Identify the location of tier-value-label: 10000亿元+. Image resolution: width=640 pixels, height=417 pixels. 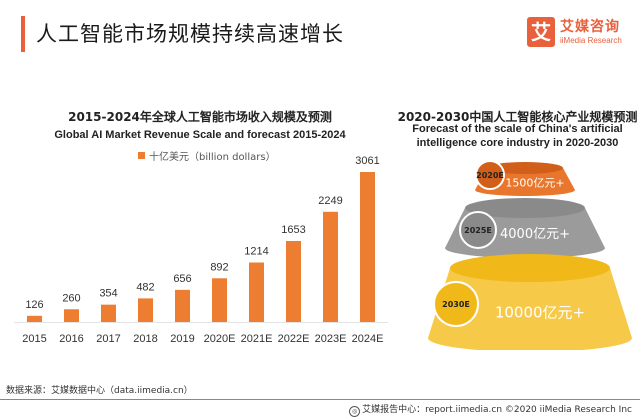
(540, 313).